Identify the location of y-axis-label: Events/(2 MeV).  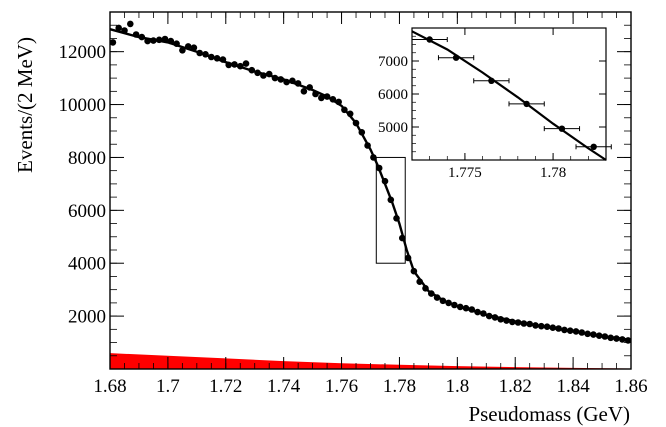
(25, 105).